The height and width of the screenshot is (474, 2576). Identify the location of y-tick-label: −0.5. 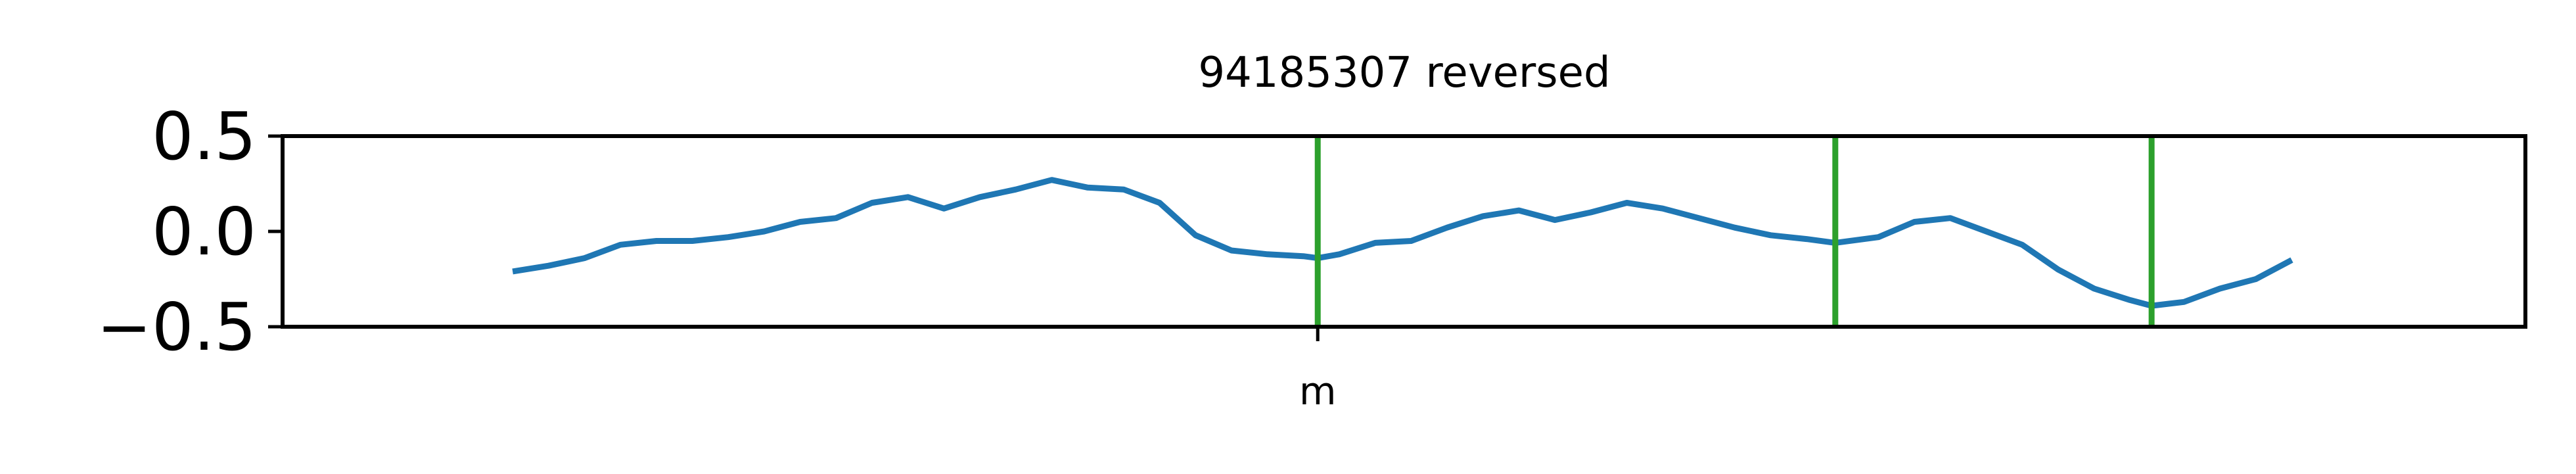
(176, 328).